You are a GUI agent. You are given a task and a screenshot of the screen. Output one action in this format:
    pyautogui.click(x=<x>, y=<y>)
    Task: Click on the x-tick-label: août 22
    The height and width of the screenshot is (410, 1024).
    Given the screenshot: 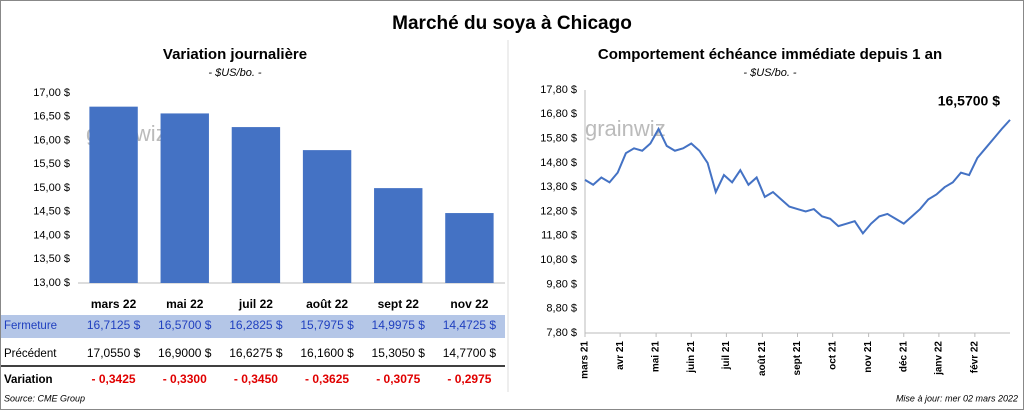 What is the action you would take?
    pyautogui.click(x=327, y=304)
    